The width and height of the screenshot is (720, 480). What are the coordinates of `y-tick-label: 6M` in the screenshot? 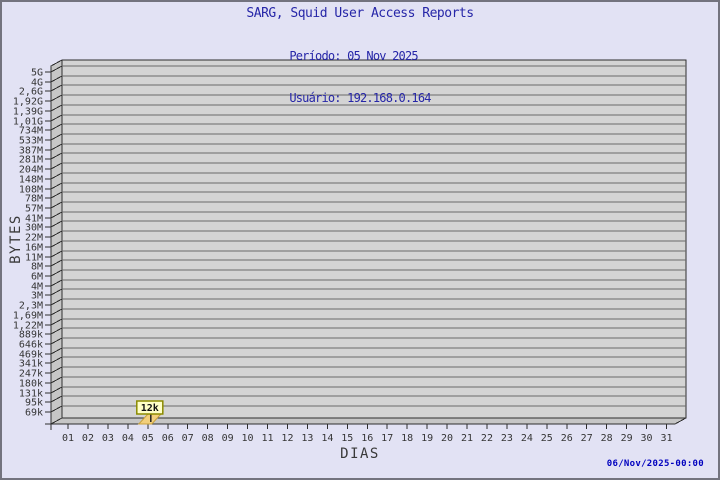 It's located at (37, 277).